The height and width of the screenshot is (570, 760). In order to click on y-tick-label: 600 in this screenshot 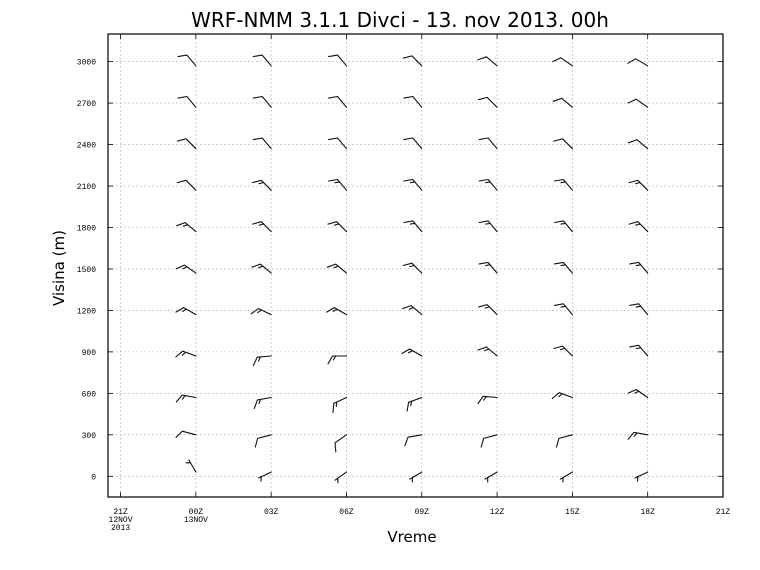, I will do `click(89, 394)`.